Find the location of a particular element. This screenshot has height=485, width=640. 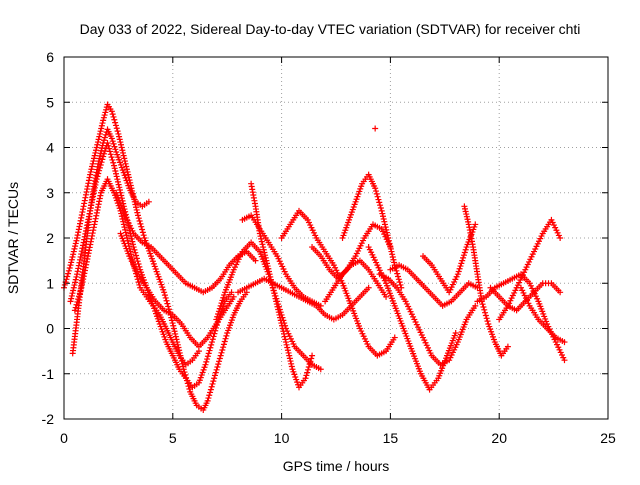

series-sat-p is located at coordinates (427, 319).